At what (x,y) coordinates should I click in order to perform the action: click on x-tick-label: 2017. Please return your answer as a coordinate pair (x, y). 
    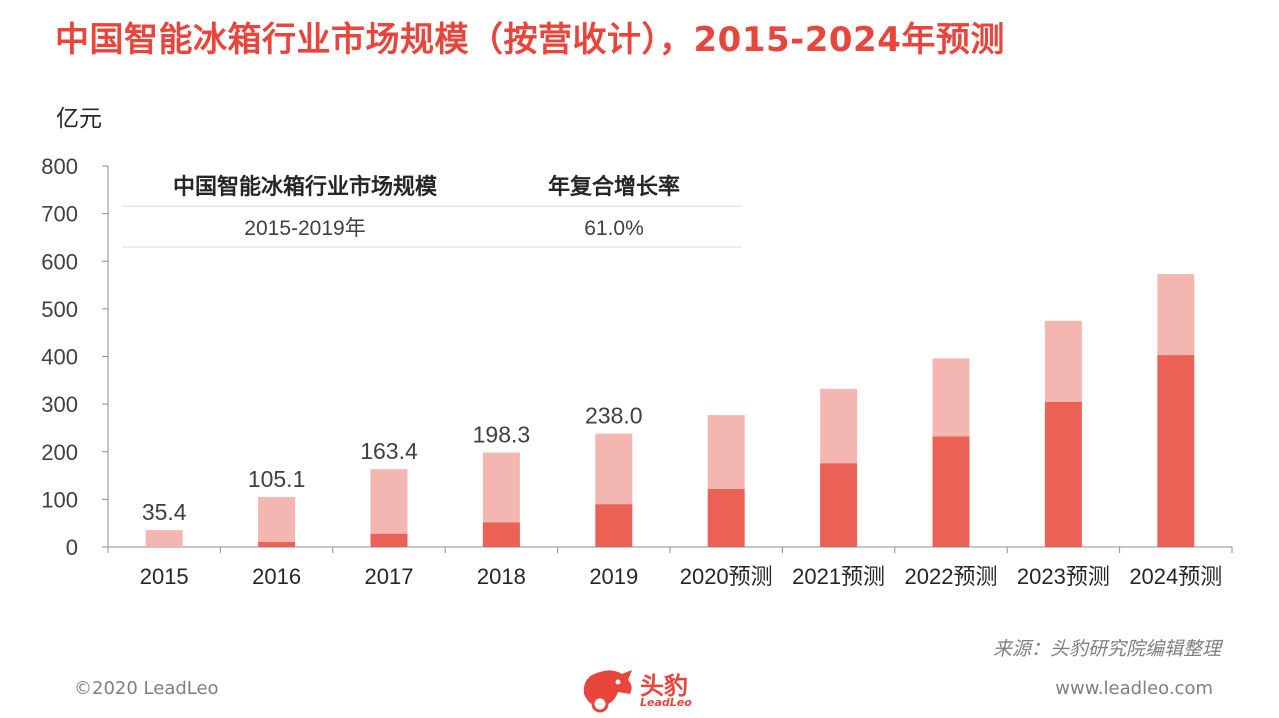
    Looking at the image, I should click on (389, 576).